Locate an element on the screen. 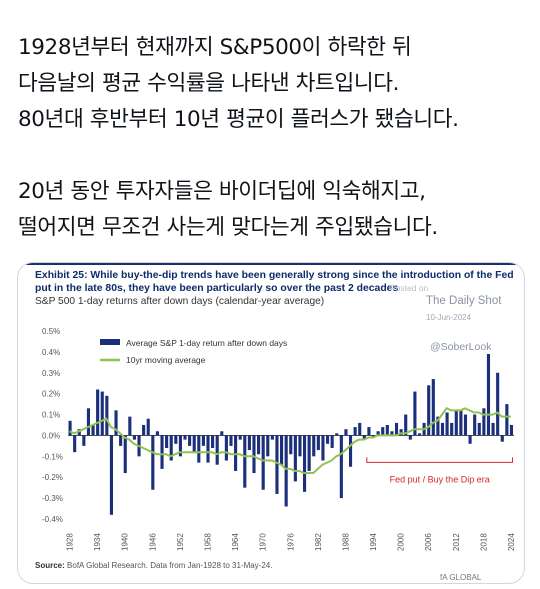  legend-bar-swatch is located at coordinates (110, 342).